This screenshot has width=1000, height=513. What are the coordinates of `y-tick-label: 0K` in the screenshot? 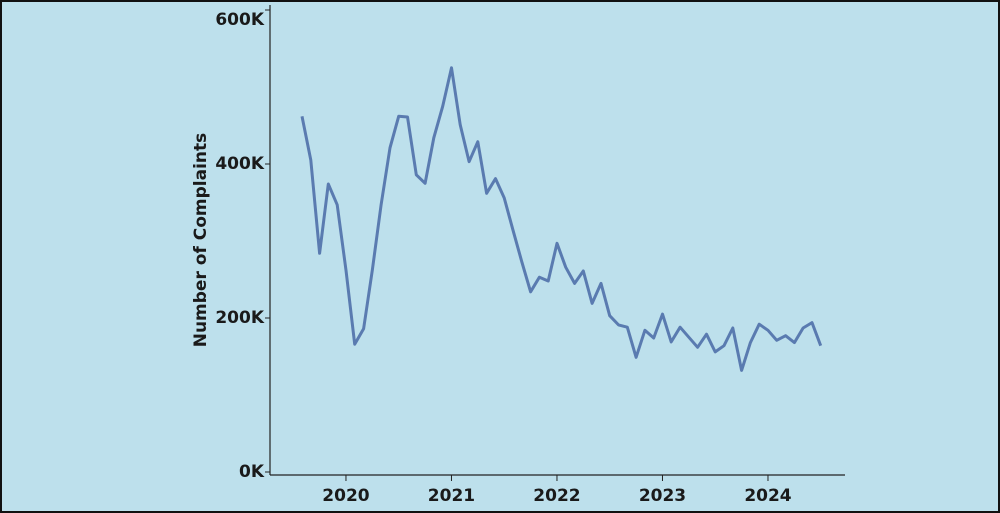 It's located at (252, 472).